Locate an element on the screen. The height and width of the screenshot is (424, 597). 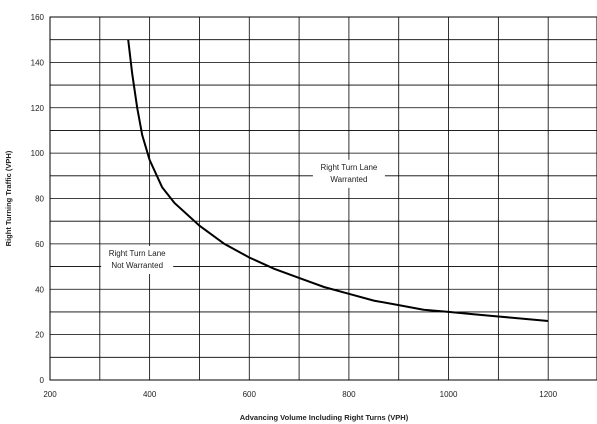
region-label: Right Turn Lane Warranted is located at coordinates (348, 173).